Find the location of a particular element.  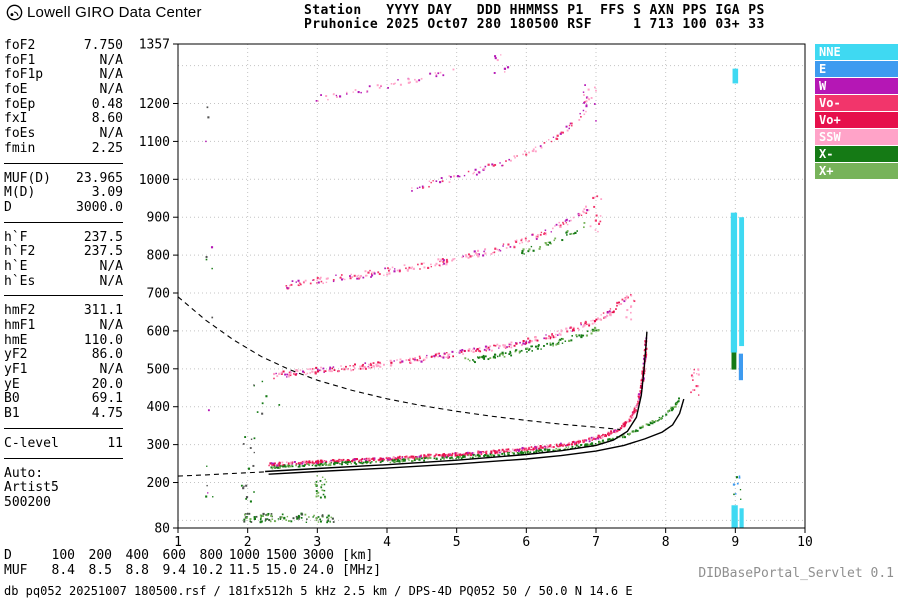

param-row-B0: B0 69.1 is located at coordinates (63, 399).